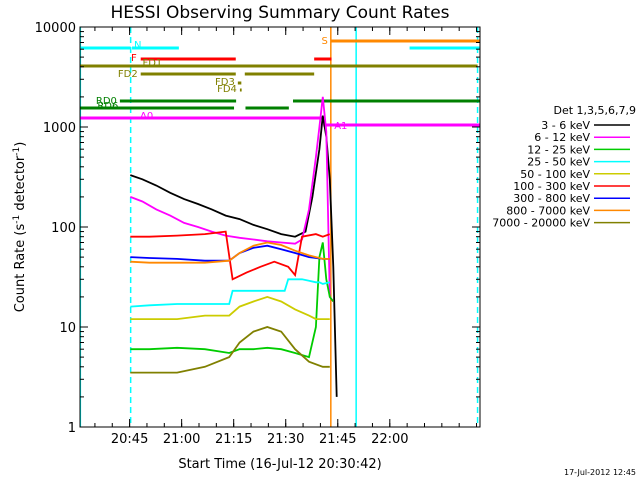 The width and height of the screenshot is (640, 480). What do you see at coordinates (59, 128) in the screenshot?
I see `y-tick-label-1000: 1000` at bounding box center [59, 128].